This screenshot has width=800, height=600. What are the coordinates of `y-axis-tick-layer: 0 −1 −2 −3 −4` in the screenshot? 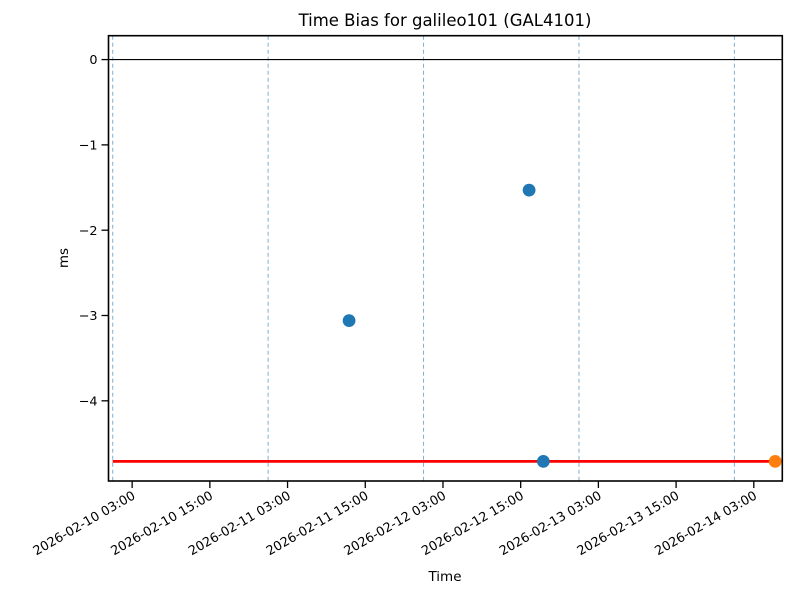 It's located at (94, 231).